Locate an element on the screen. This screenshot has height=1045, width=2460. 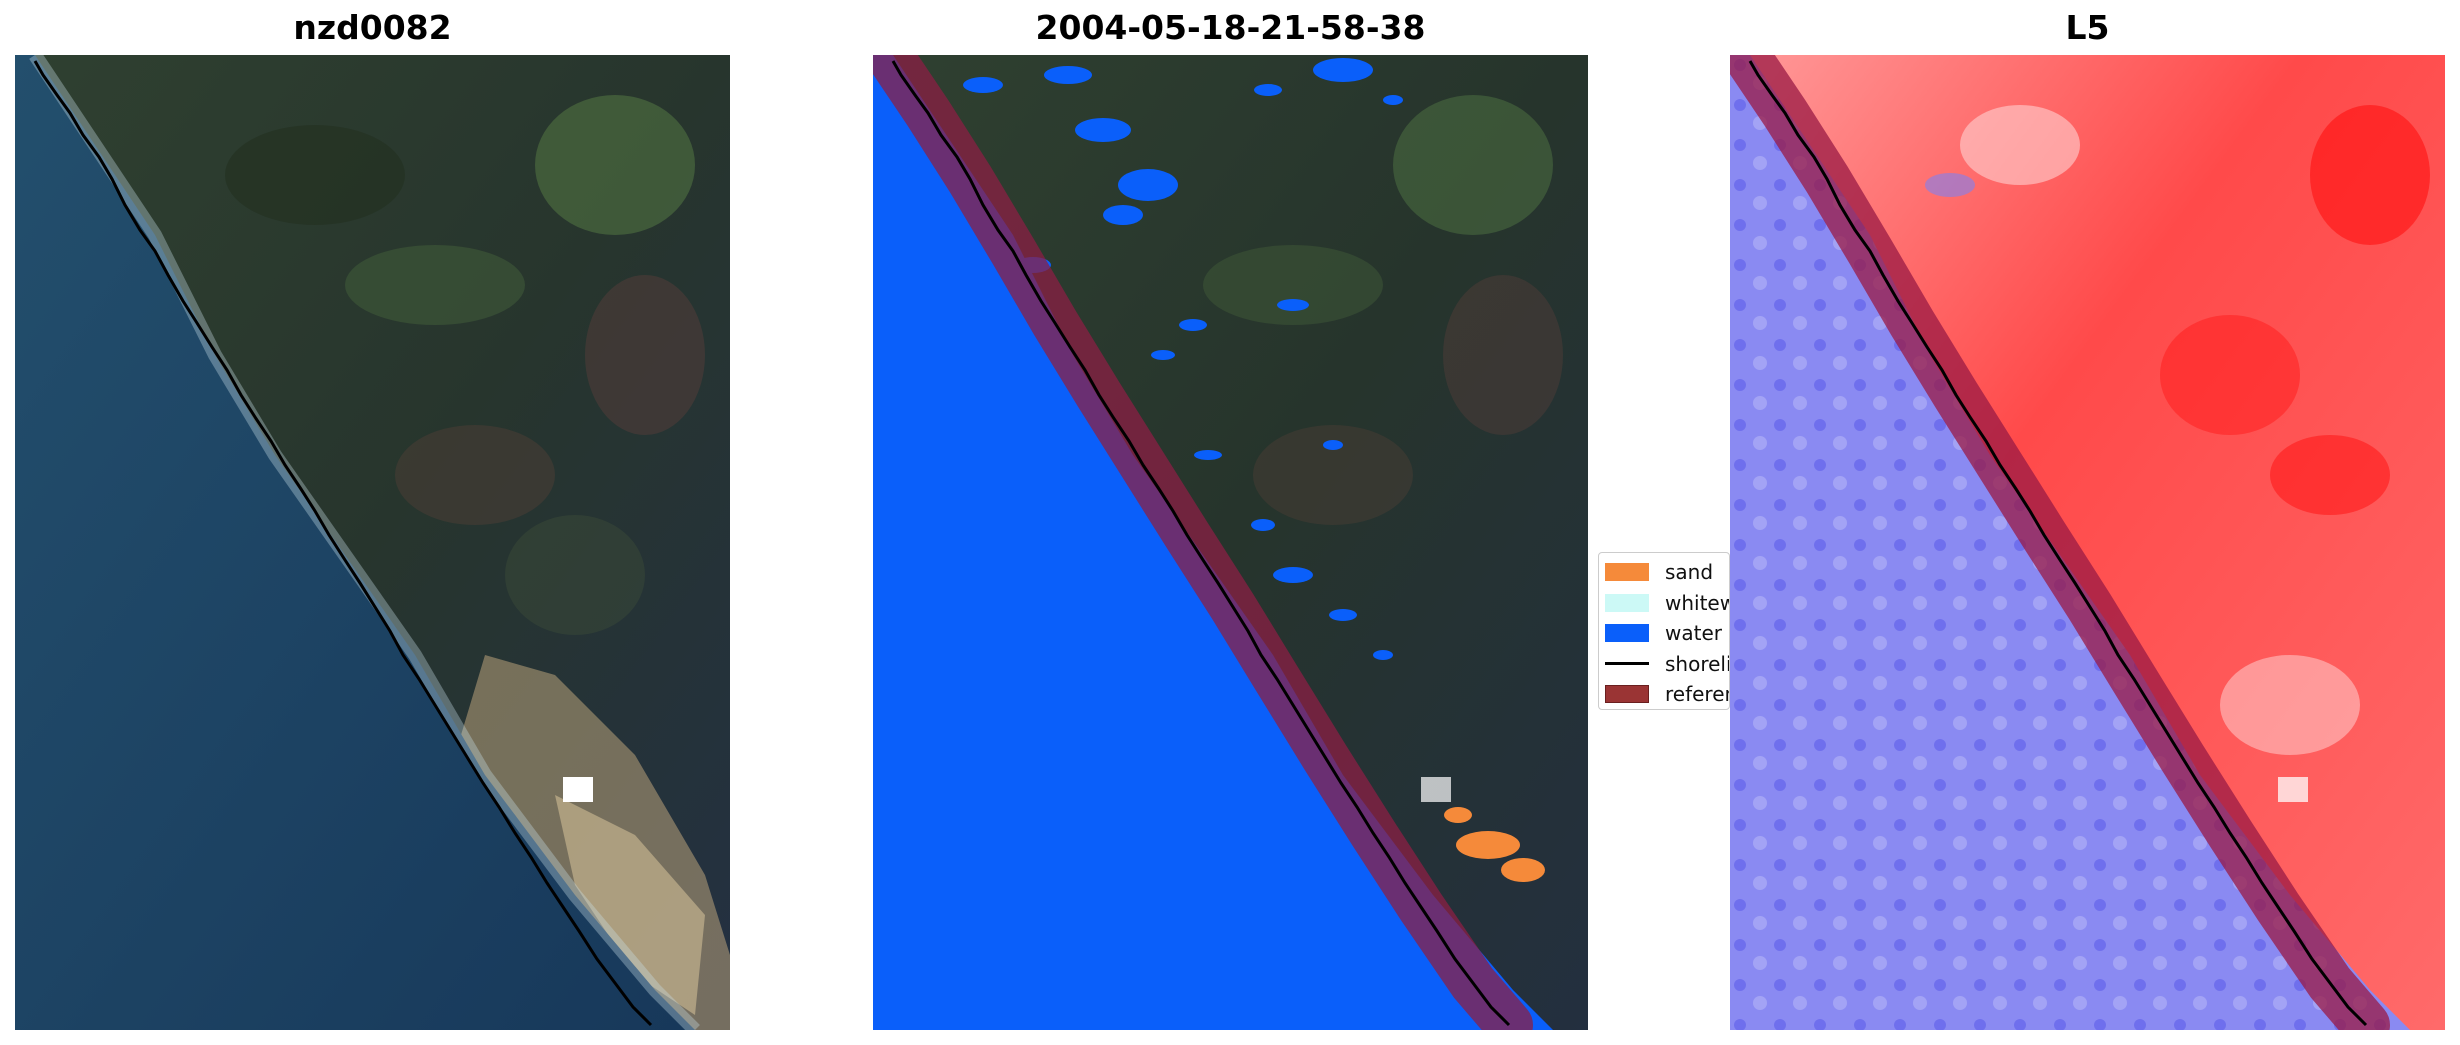
legend-swatch-water is located at coordinates (1627, 633).